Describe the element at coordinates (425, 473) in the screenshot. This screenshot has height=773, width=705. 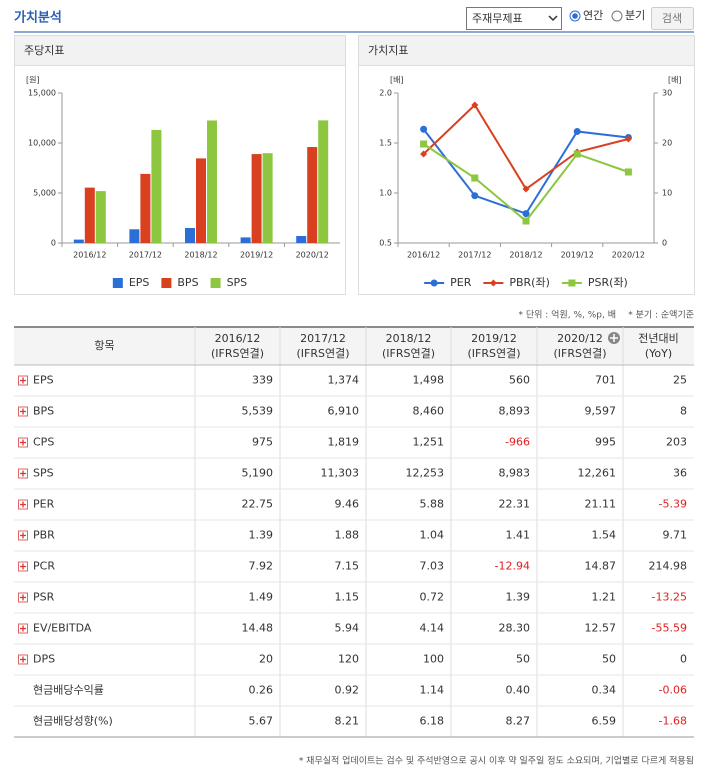
I see `cell-value: 12,253` at that location.